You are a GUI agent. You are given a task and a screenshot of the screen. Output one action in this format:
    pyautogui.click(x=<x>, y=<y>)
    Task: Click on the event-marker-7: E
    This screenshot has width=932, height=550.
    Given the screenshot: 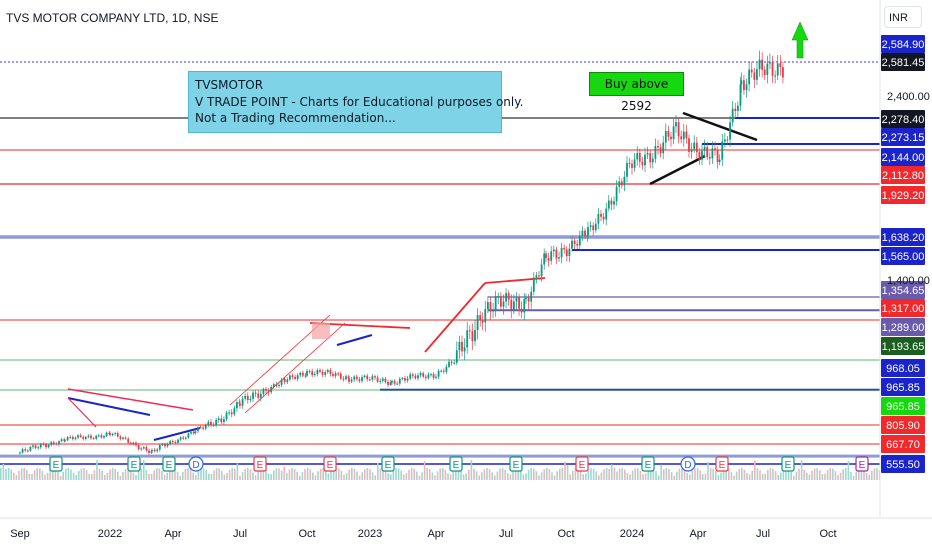 What is the action you would take?
    pyautogui.click(x=456, y=464)
    